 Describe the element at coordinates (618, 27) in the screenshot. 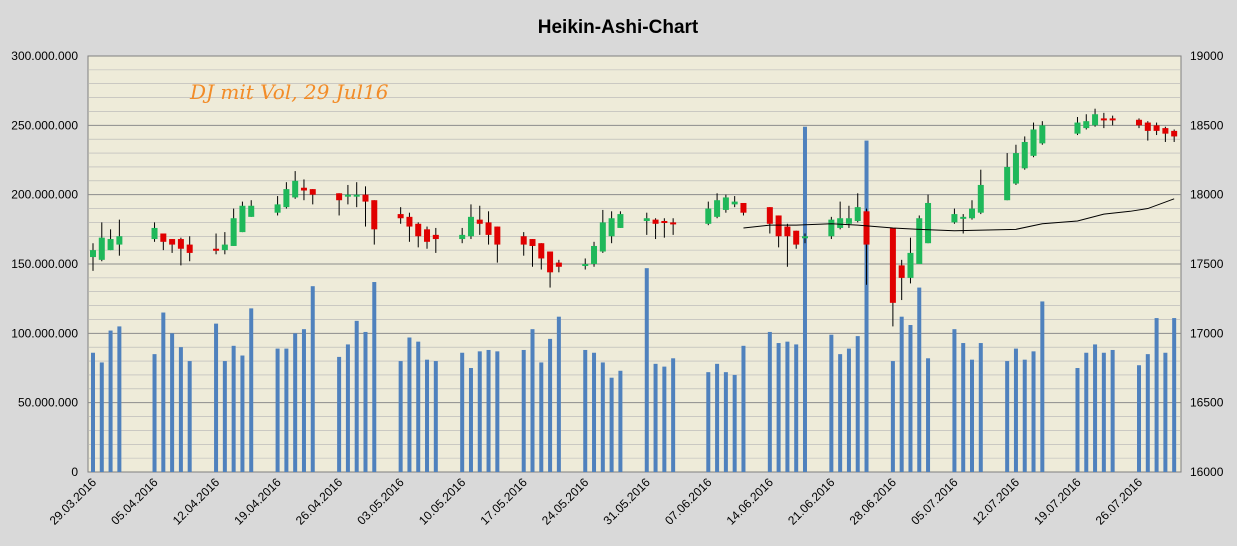

I see `chart-title: Heikin-Ashi-Chart` at that location.